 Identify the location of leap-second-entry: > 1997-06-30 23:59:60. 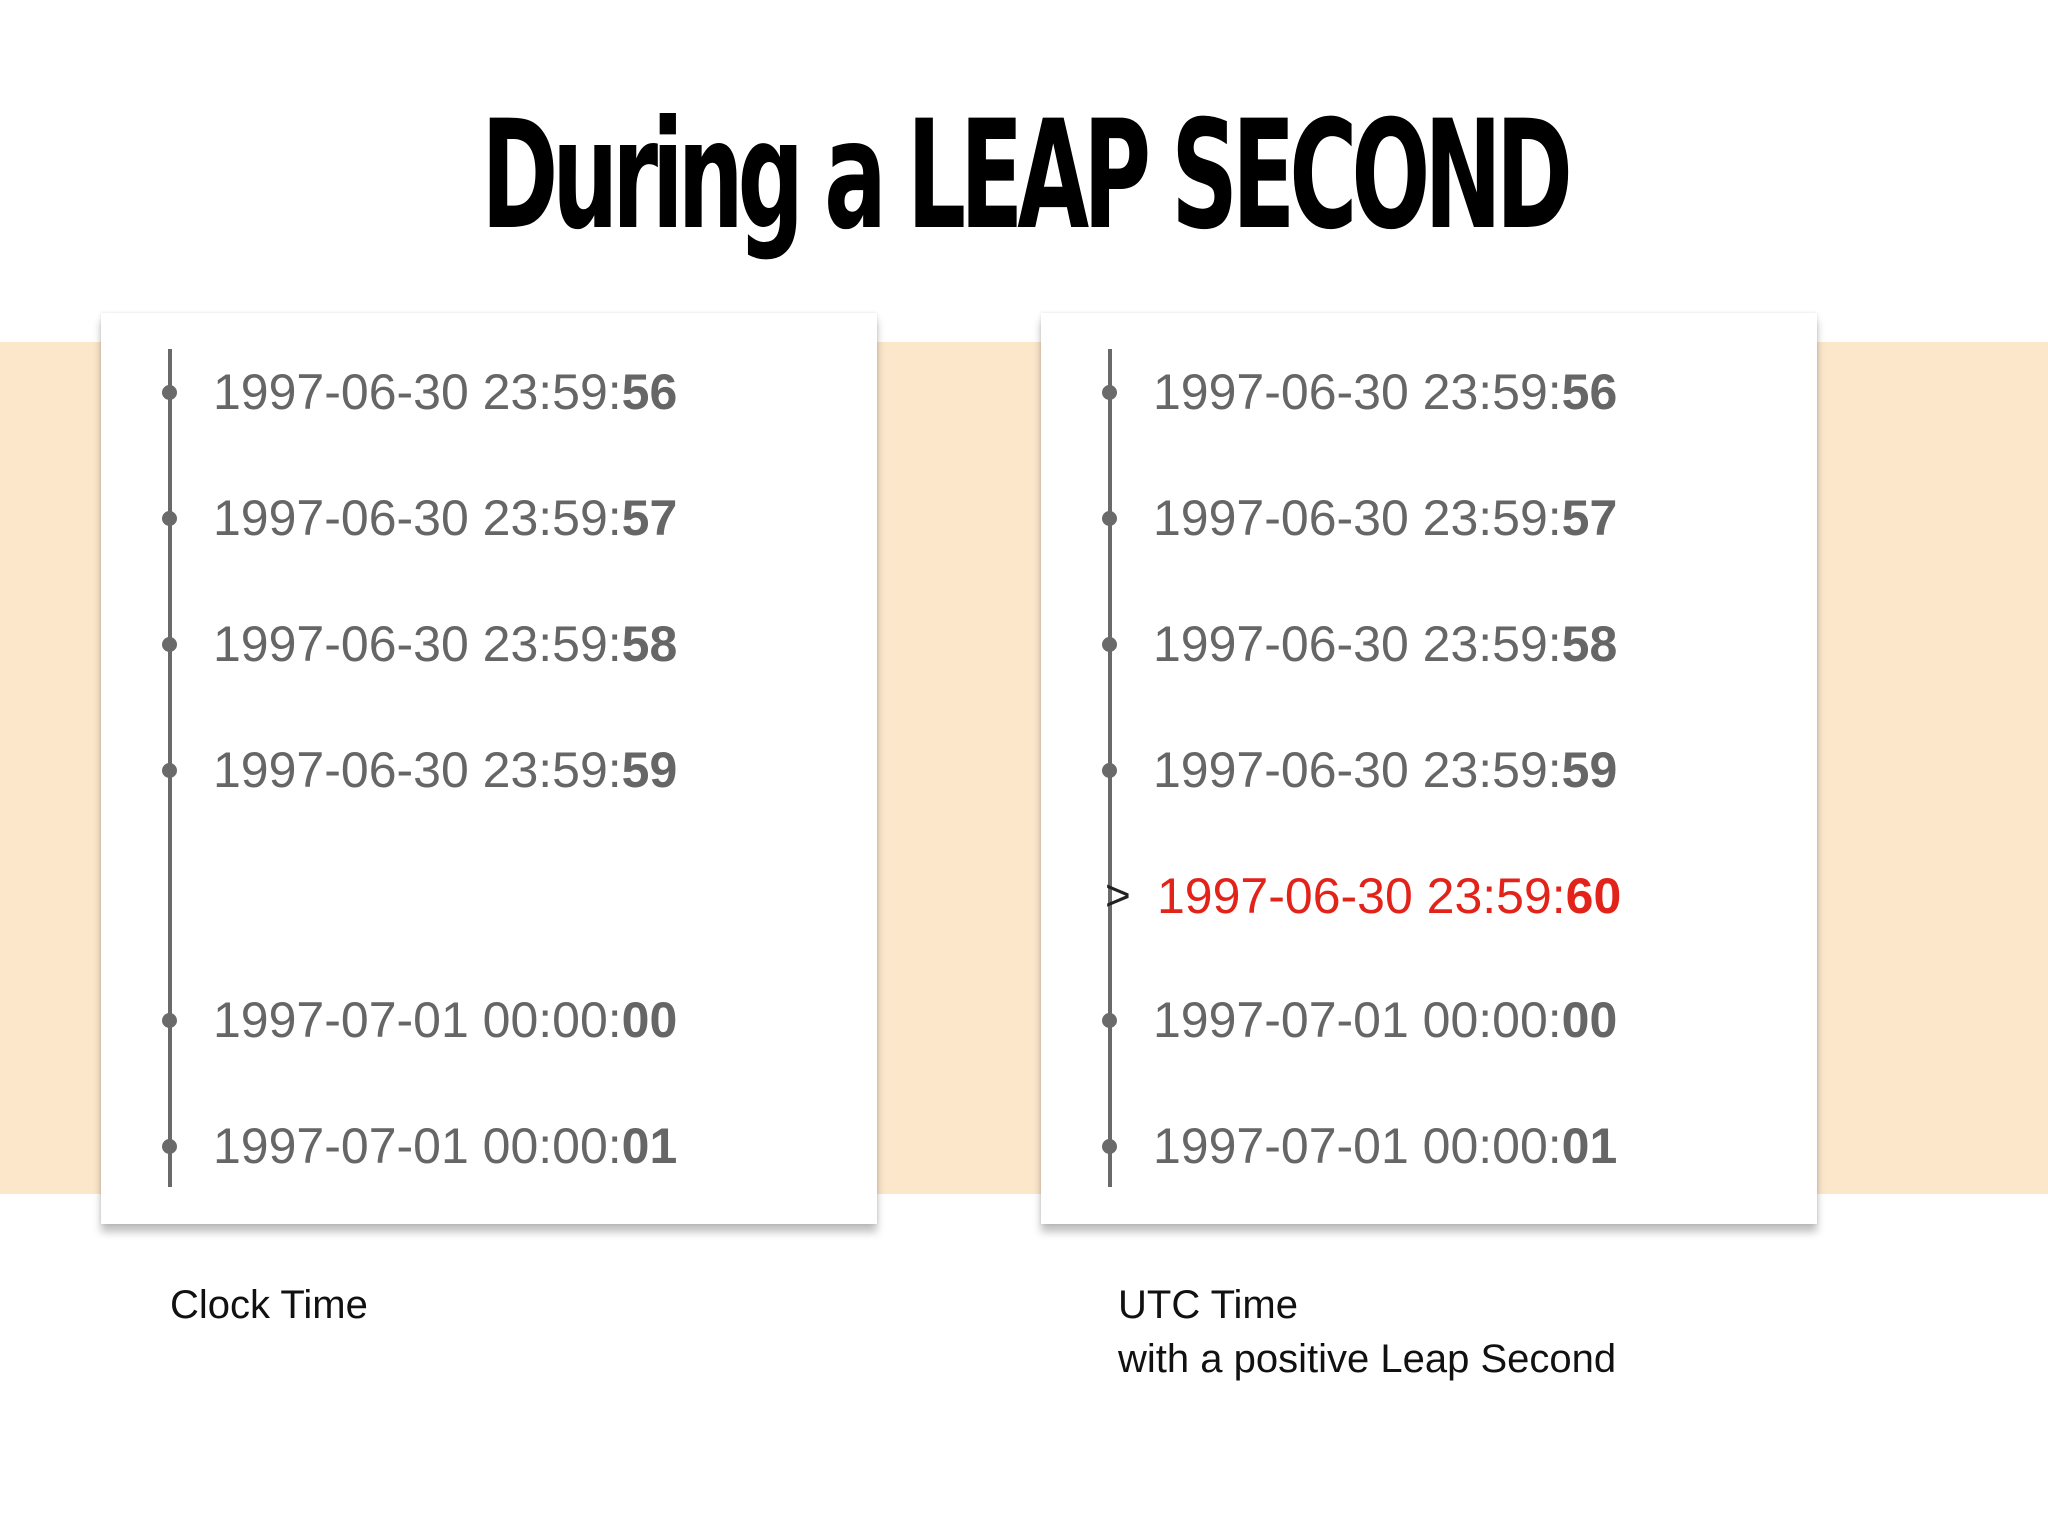
(1429, 896).